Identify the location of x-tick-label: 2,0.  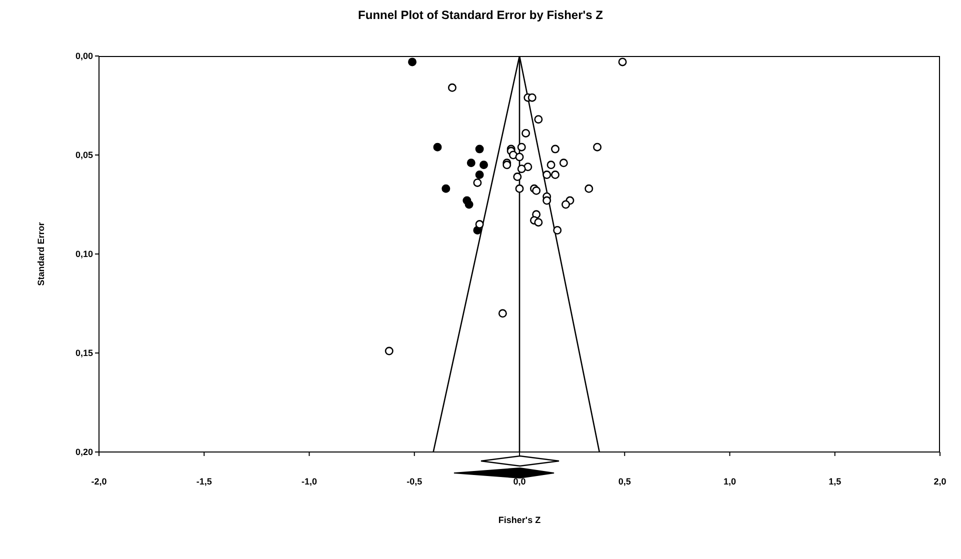
(940, 481).